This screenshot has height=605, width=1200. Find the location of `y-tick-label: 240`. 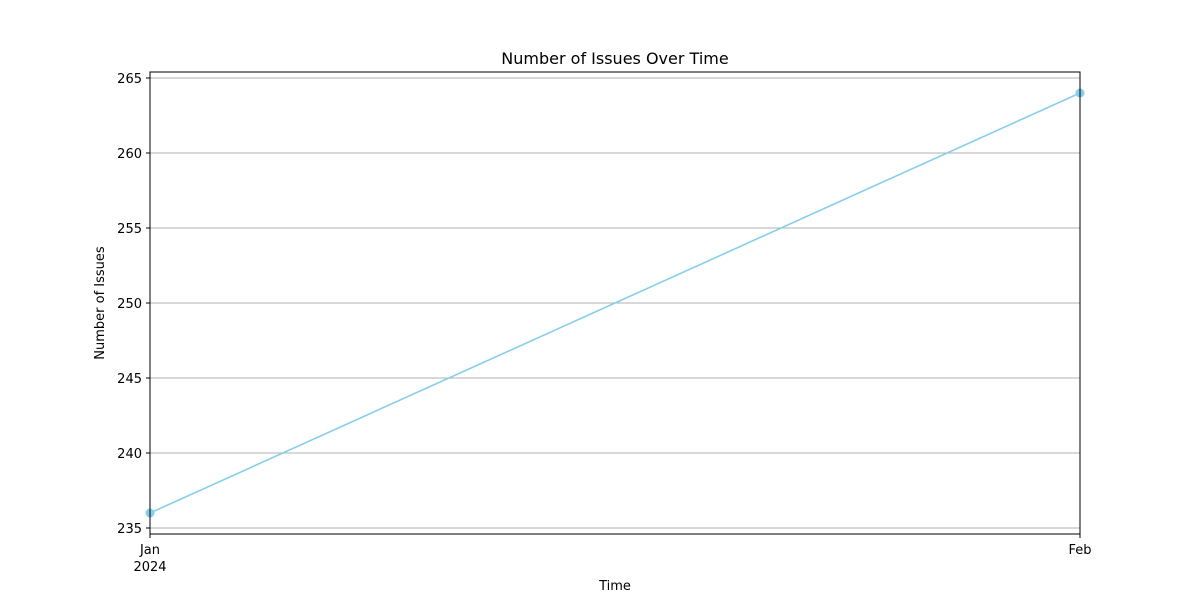

y-tick-label: 240 is located at coordinates (129, 454).